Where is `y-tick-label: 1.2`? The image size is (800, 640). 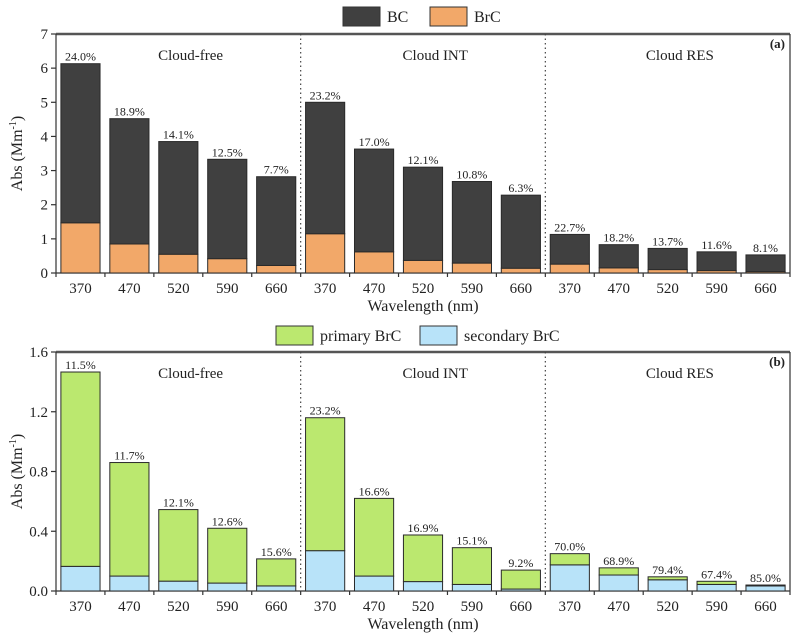 y-tick-label: 1.2 is located at coordinates (38, 413).